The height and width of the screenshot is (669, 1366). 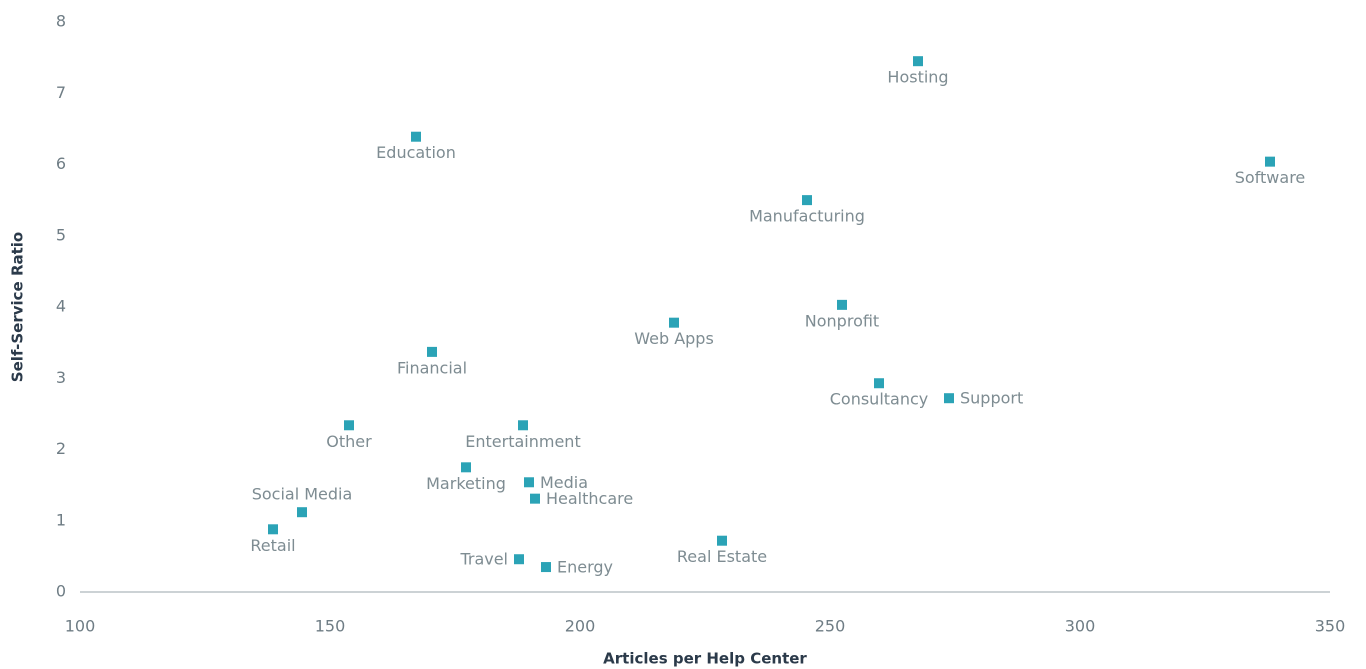 What do you see at coordinates (564, 482) in the screenshot?
I see `point-label: Media` at bounding box center [564, 482].